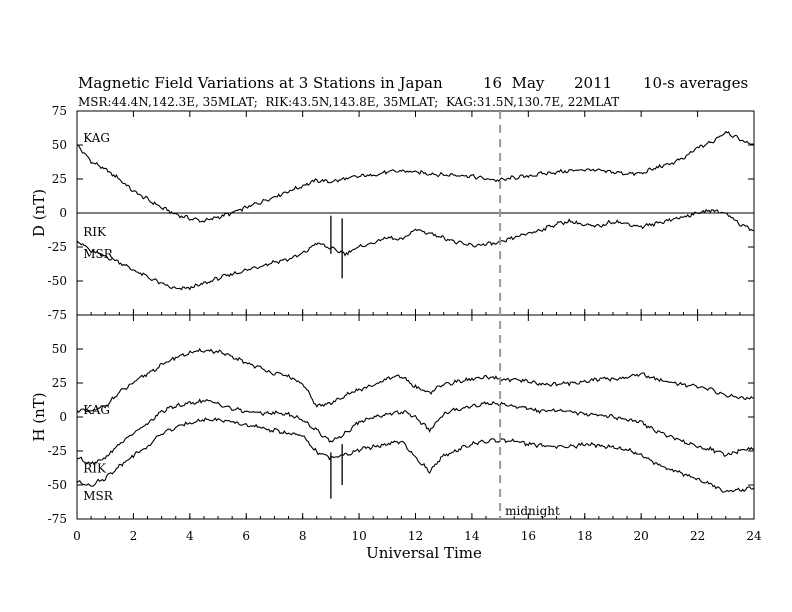 The height and width of the screenshot is (612, 792). Describe the element at coordinates (59, 111) in the screenshot. I see `y-tick-label: 75` at that location.